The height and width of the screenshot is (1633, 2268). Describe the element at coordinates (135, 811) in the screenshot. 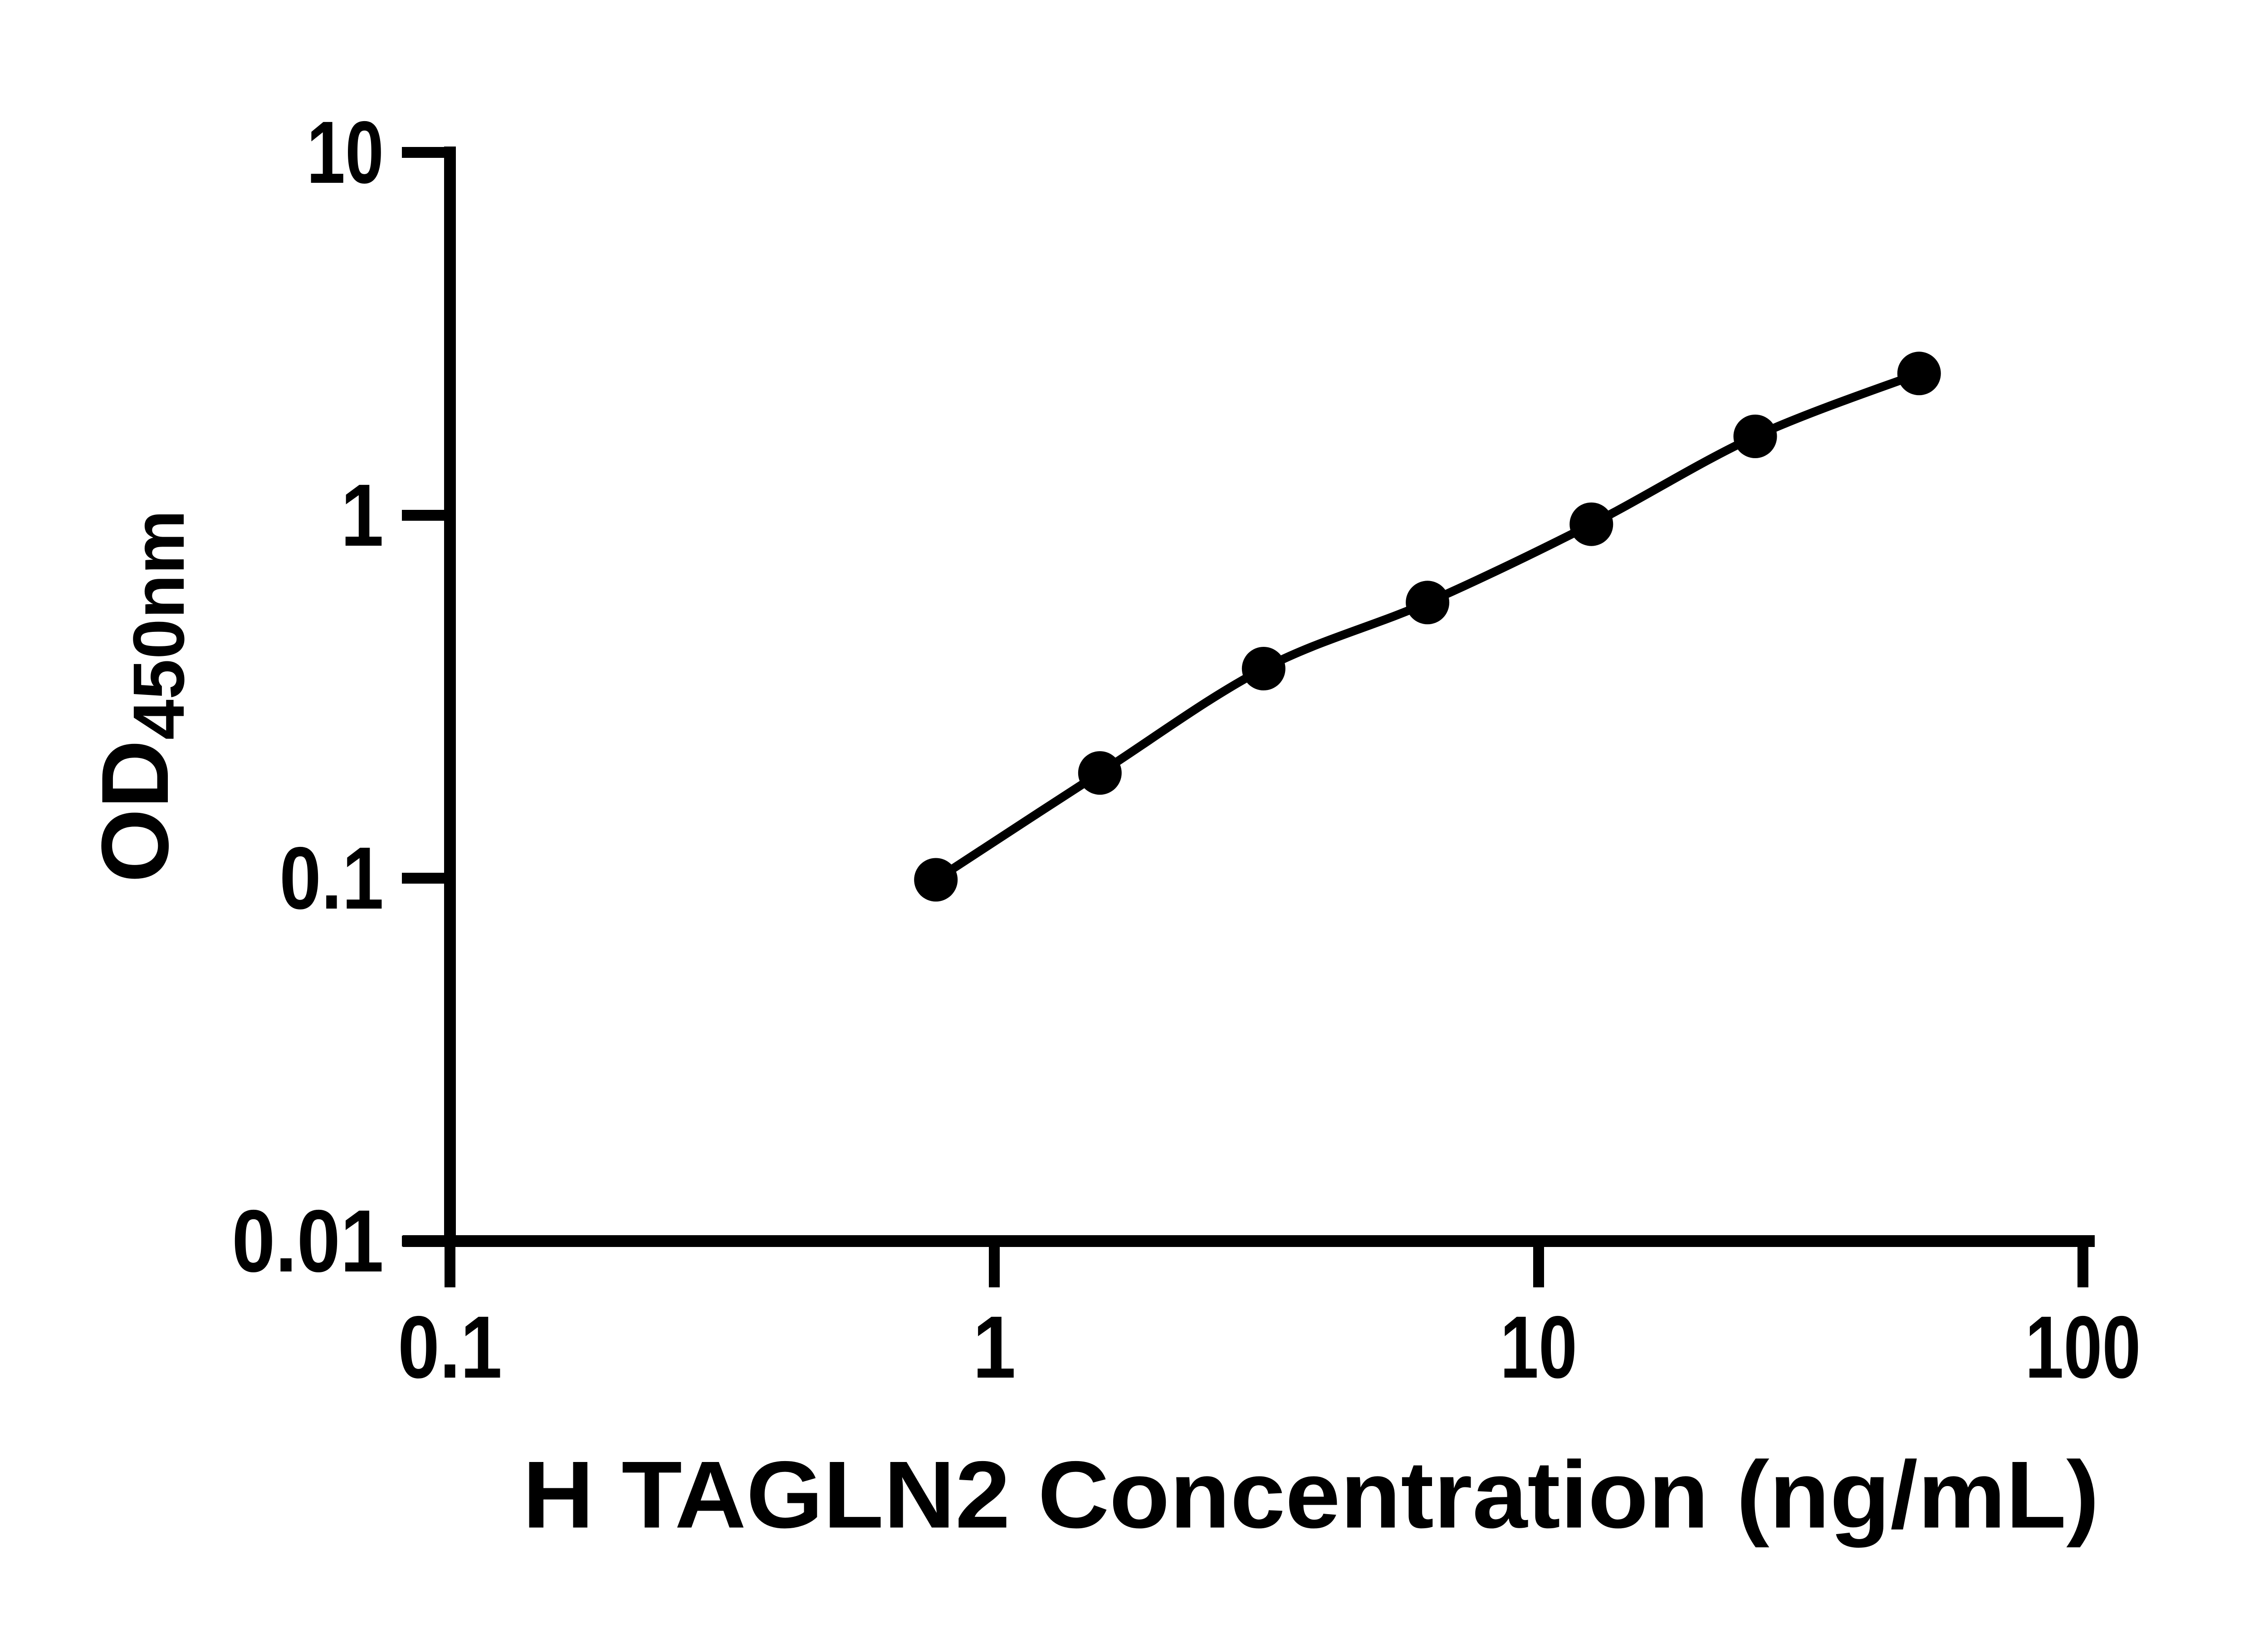

I see `y-axis-title-main: OD` at that location.